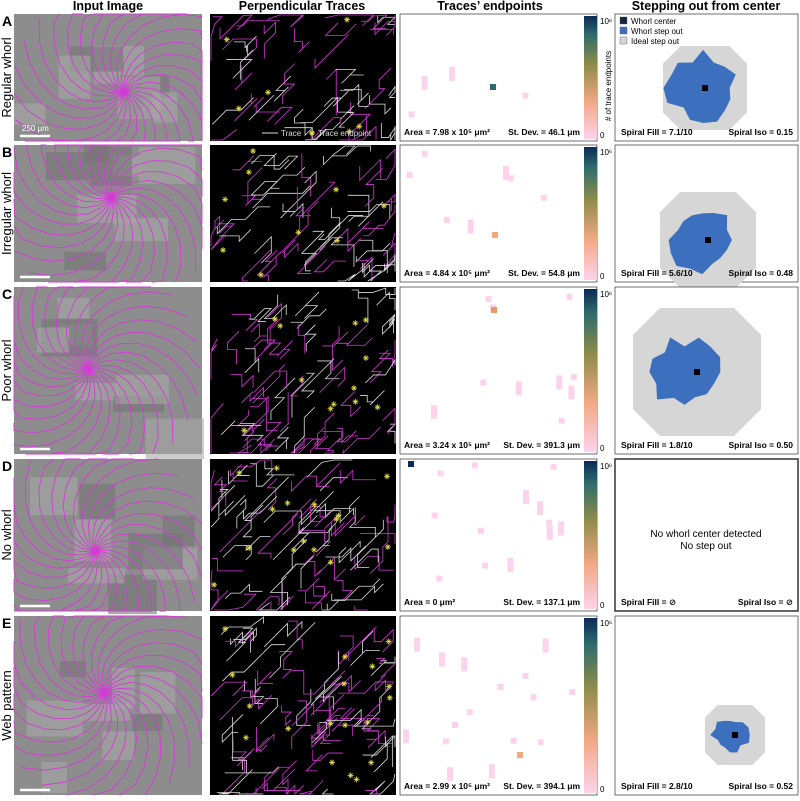 The width and height of the screenshot is (800, 801). I want to click on scale-bar-label: 250 μm, so click(35, 128).